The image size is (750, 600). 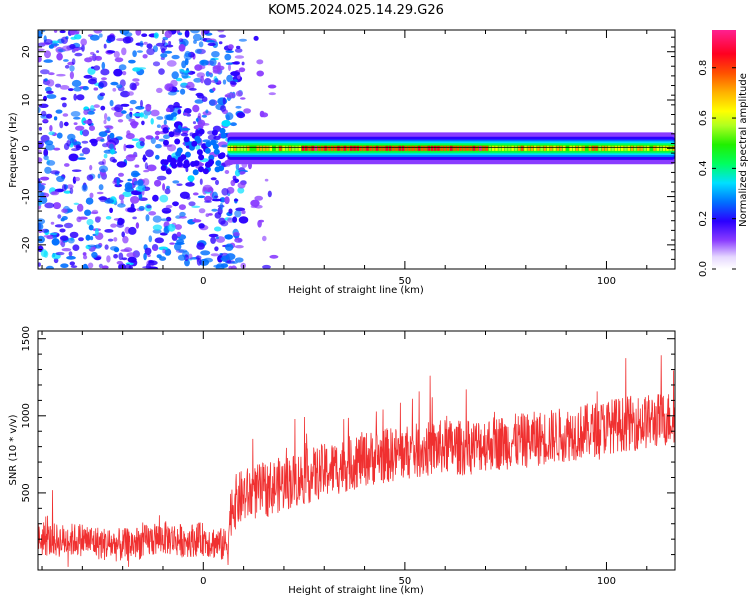 What do you see at coordinates (26, 196) in the screenshot?
I see `spectrogram-ytick-label: -10` at bounding box center [26, 196].